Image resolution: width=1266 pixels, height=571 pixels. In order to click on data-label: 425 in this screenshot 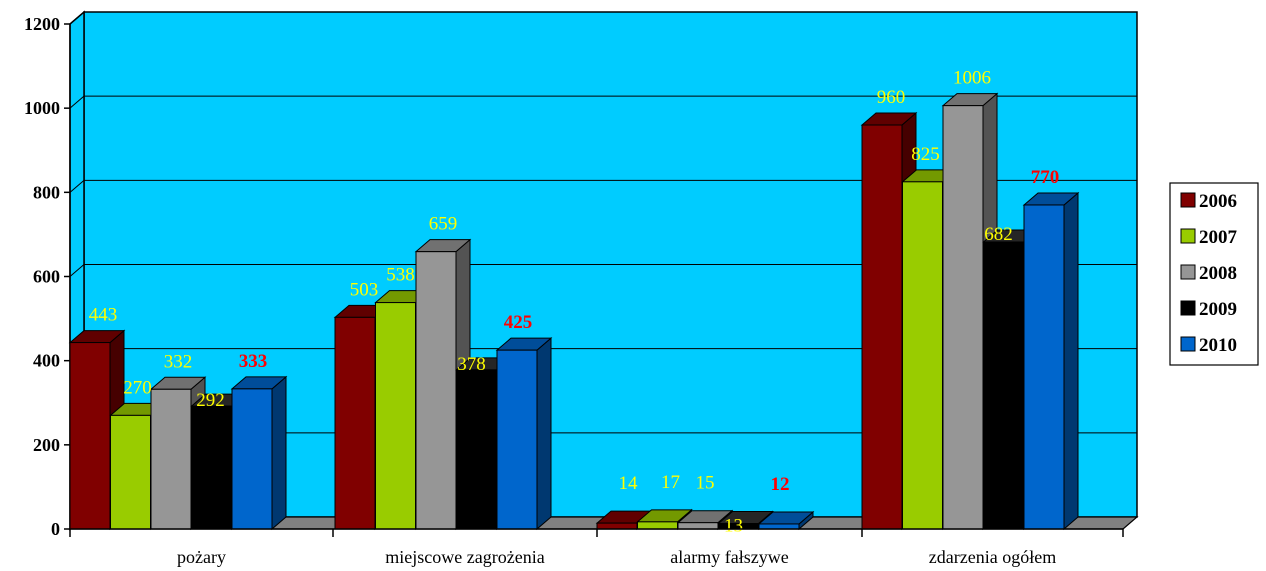, I will do `click(518, 322)`.